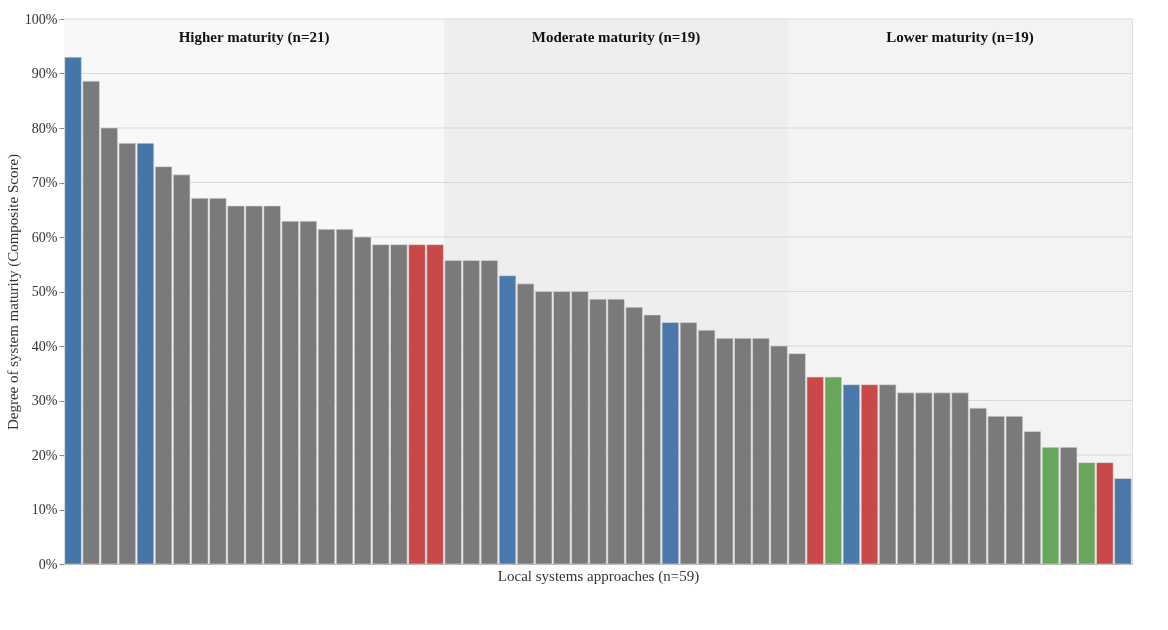 The image size is (1168, 630). I want to click on y-tick-label: 0%, so click(48, 564).